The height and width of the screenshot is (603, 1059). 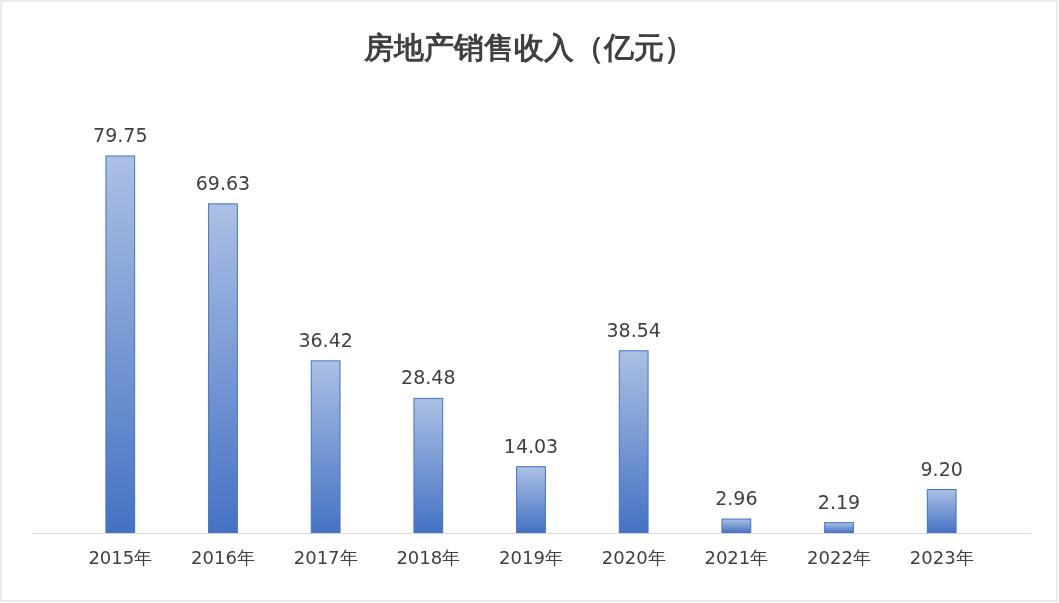 What do you see at coordinates (223, 557) in the screenshot?
I see `x-tick-label: 2016年` at bounding box center [223, 557].